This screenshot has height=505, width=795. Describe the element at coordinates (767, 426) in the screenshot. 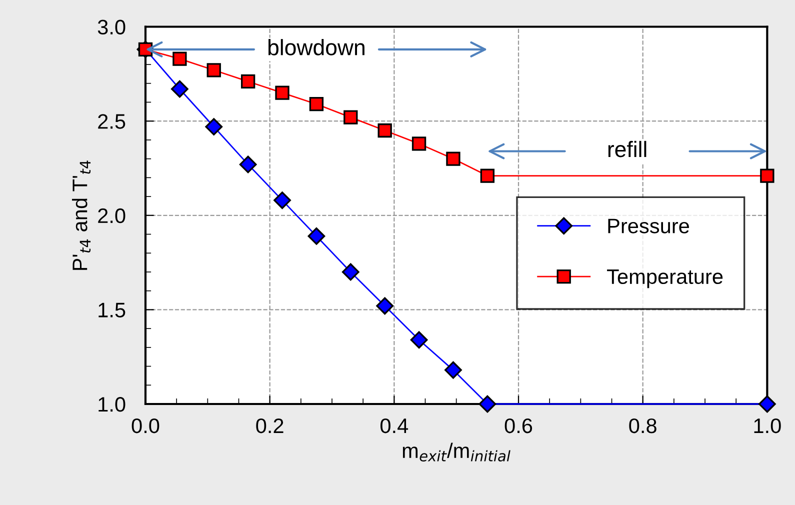

I see `x-tick-label: 1.0` at that location.